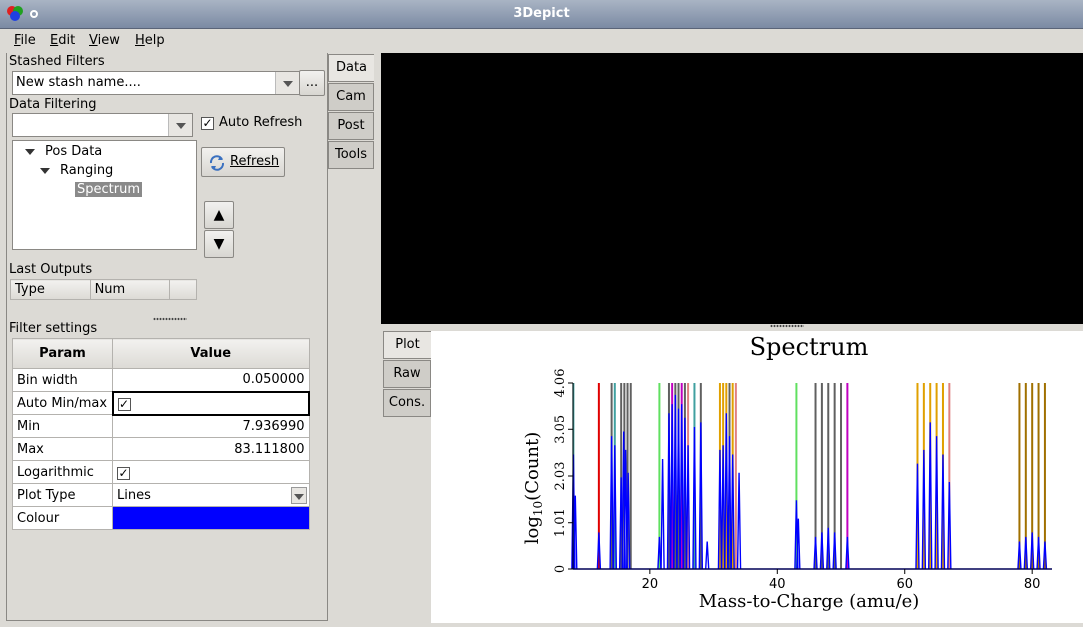 This screenshot has height=627, width=1083. I want to click on table-row: Auto Min/max ✓, so click(161, 403).